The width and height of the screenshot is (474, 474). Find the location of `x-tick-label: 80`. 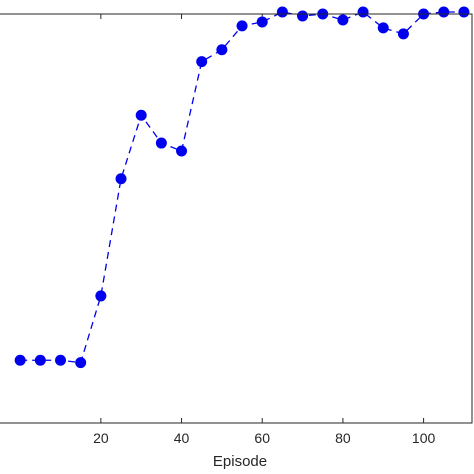

x-tick-label: 80 is located at coordinates (343, 438).